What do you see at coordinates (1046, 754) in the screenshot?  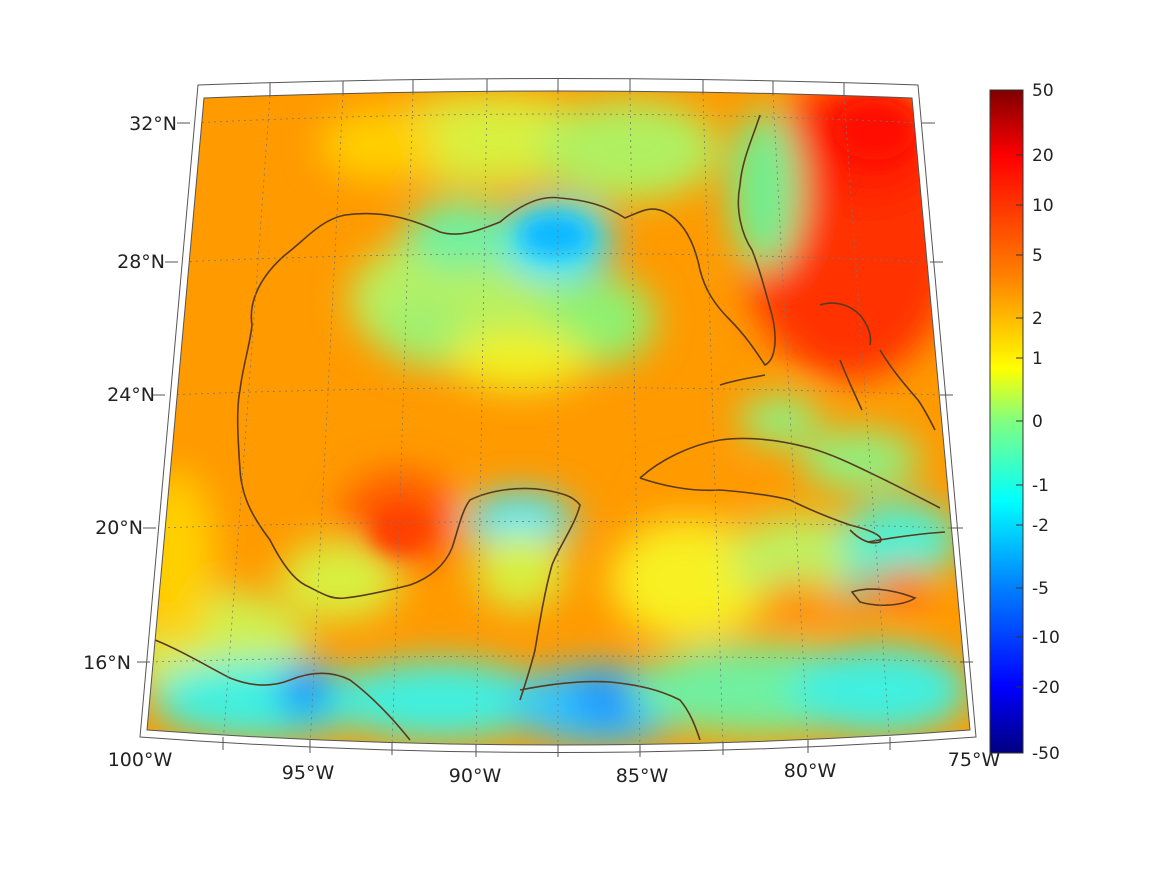 I see `colorbar-tick-label: -50` at bounding box center [1046, 754].